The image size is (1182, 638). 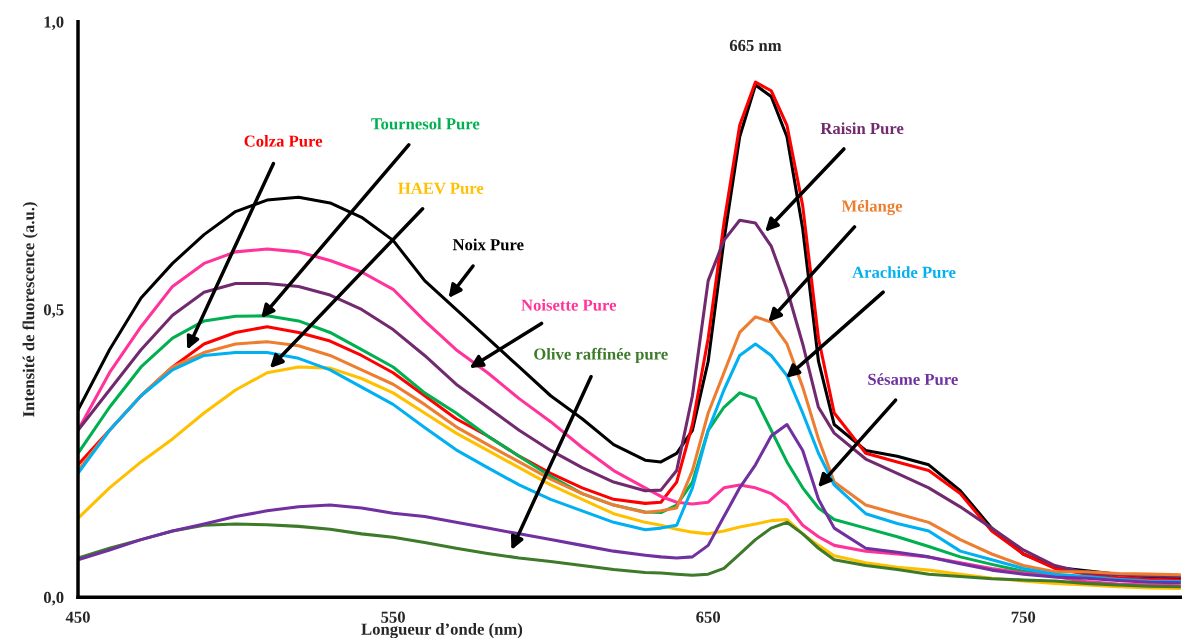 What do you see at coordinates (425, 123) in the screenshot?
I see `text: Tournesol Pure` at bounding box center [425, 123].